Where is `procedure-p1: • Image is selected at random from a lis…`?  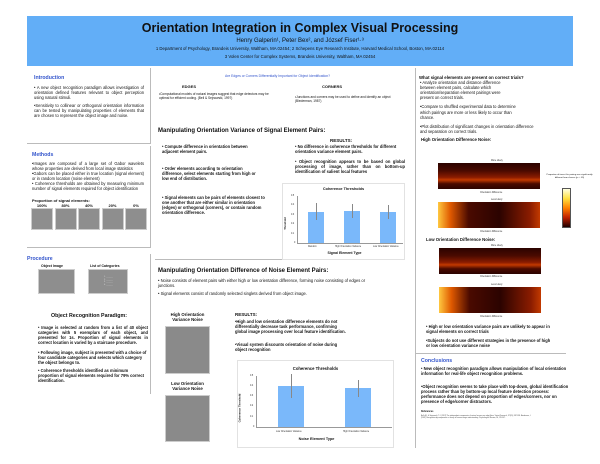 procedure-p1: • Image is selected at random from a lis… is located at coordinates (93, 335).